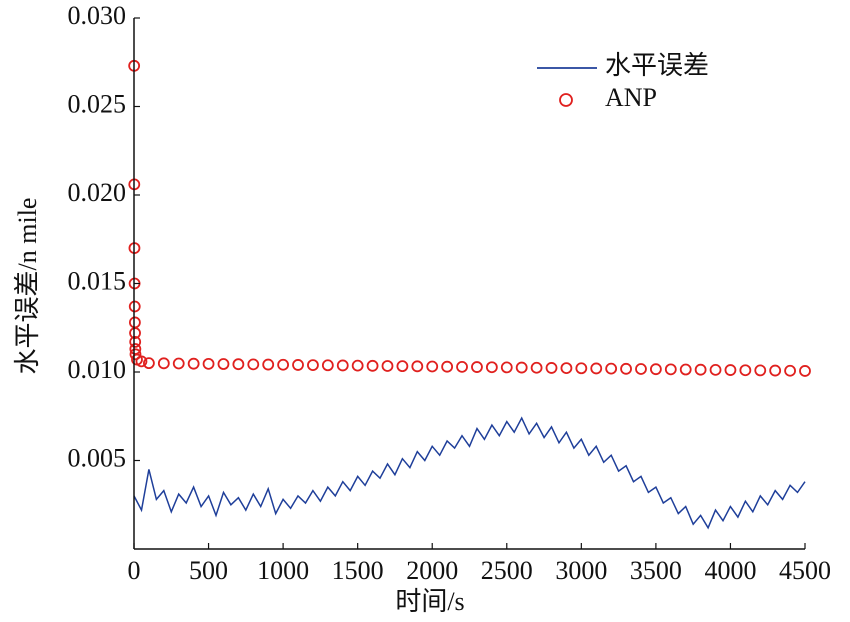  What do you see at coordinates (358, 570) in the screenshot?
I see `x-tick-label: 1500` at bounding box center [358, 570].